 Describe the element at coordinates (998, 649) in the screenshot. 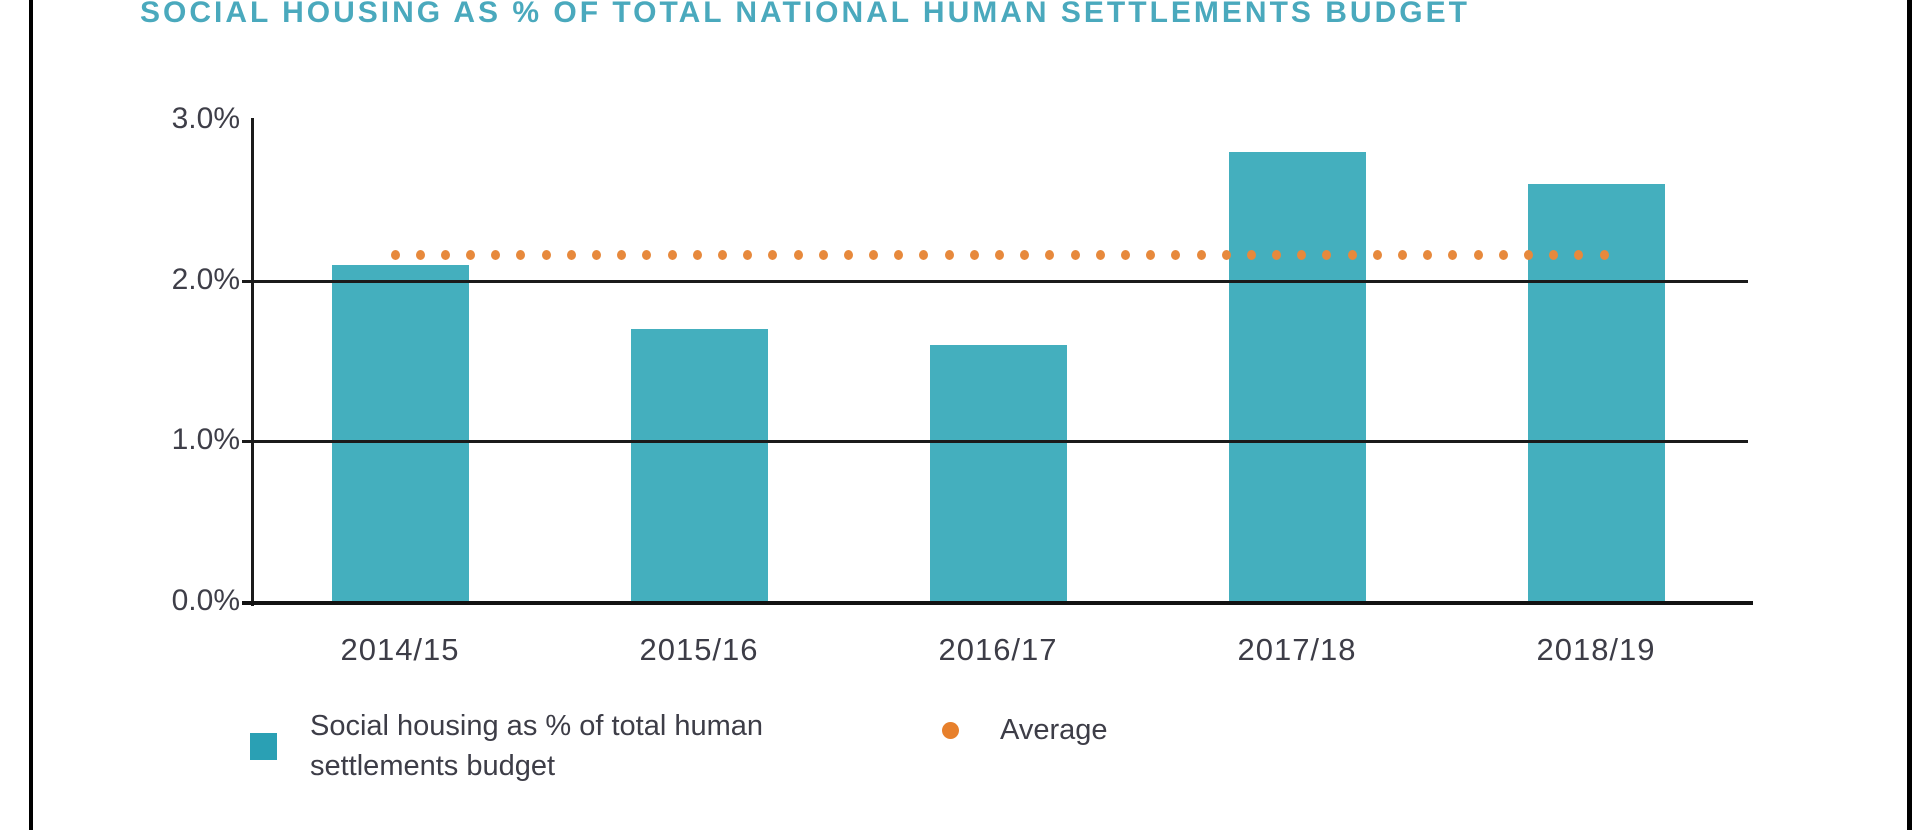

I see `x-tick-label-2016-17: 2016/17` at that location.